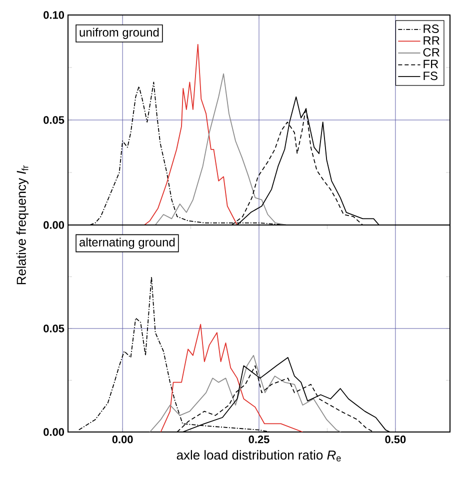 Image resolution: width=454 pixels, height=483 pixels. What do you see at coordinates (127, 243) in the screenshot?
I see `text: alternating ground` at bounding box center [127, 243].